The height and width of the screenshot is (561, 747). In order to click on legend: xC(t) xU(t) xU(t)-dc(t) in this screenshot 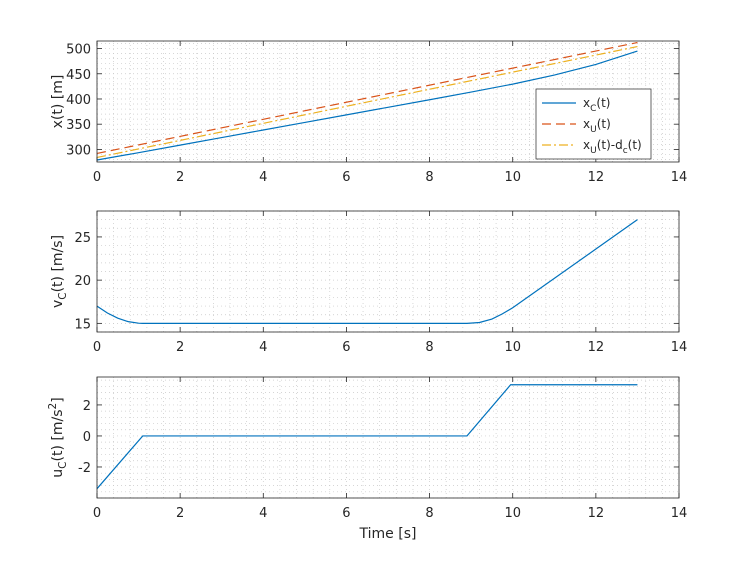, I will do `click(593, 124)`.